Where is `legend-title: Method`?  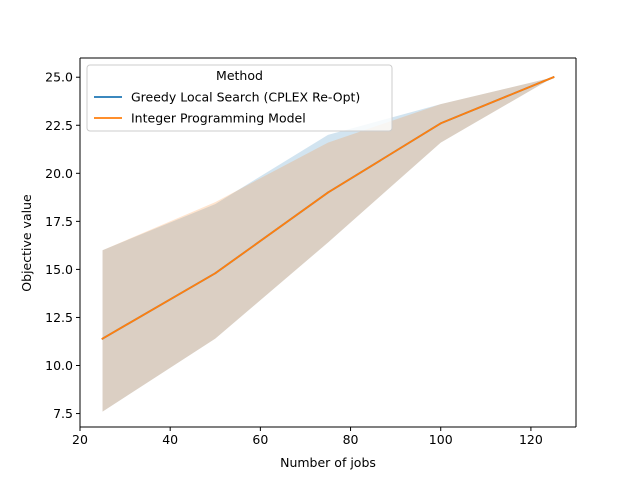
legend-title: Method is located at coordinates (239, 75).